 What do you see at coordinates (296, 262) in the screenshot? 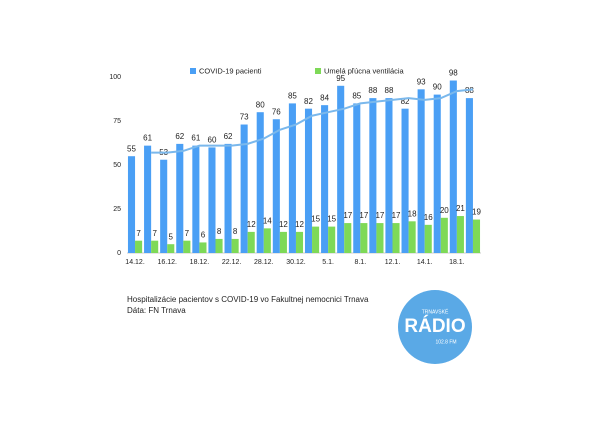
I see `x-tick-label: 30.12.` at bounding box center [296, 262].